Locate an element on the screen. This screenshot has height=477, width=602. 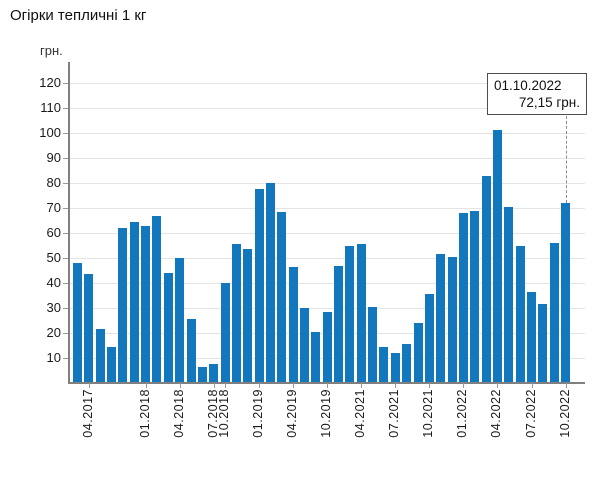
y-axis-tick-label: 100 is located at coordinates (50, 133).